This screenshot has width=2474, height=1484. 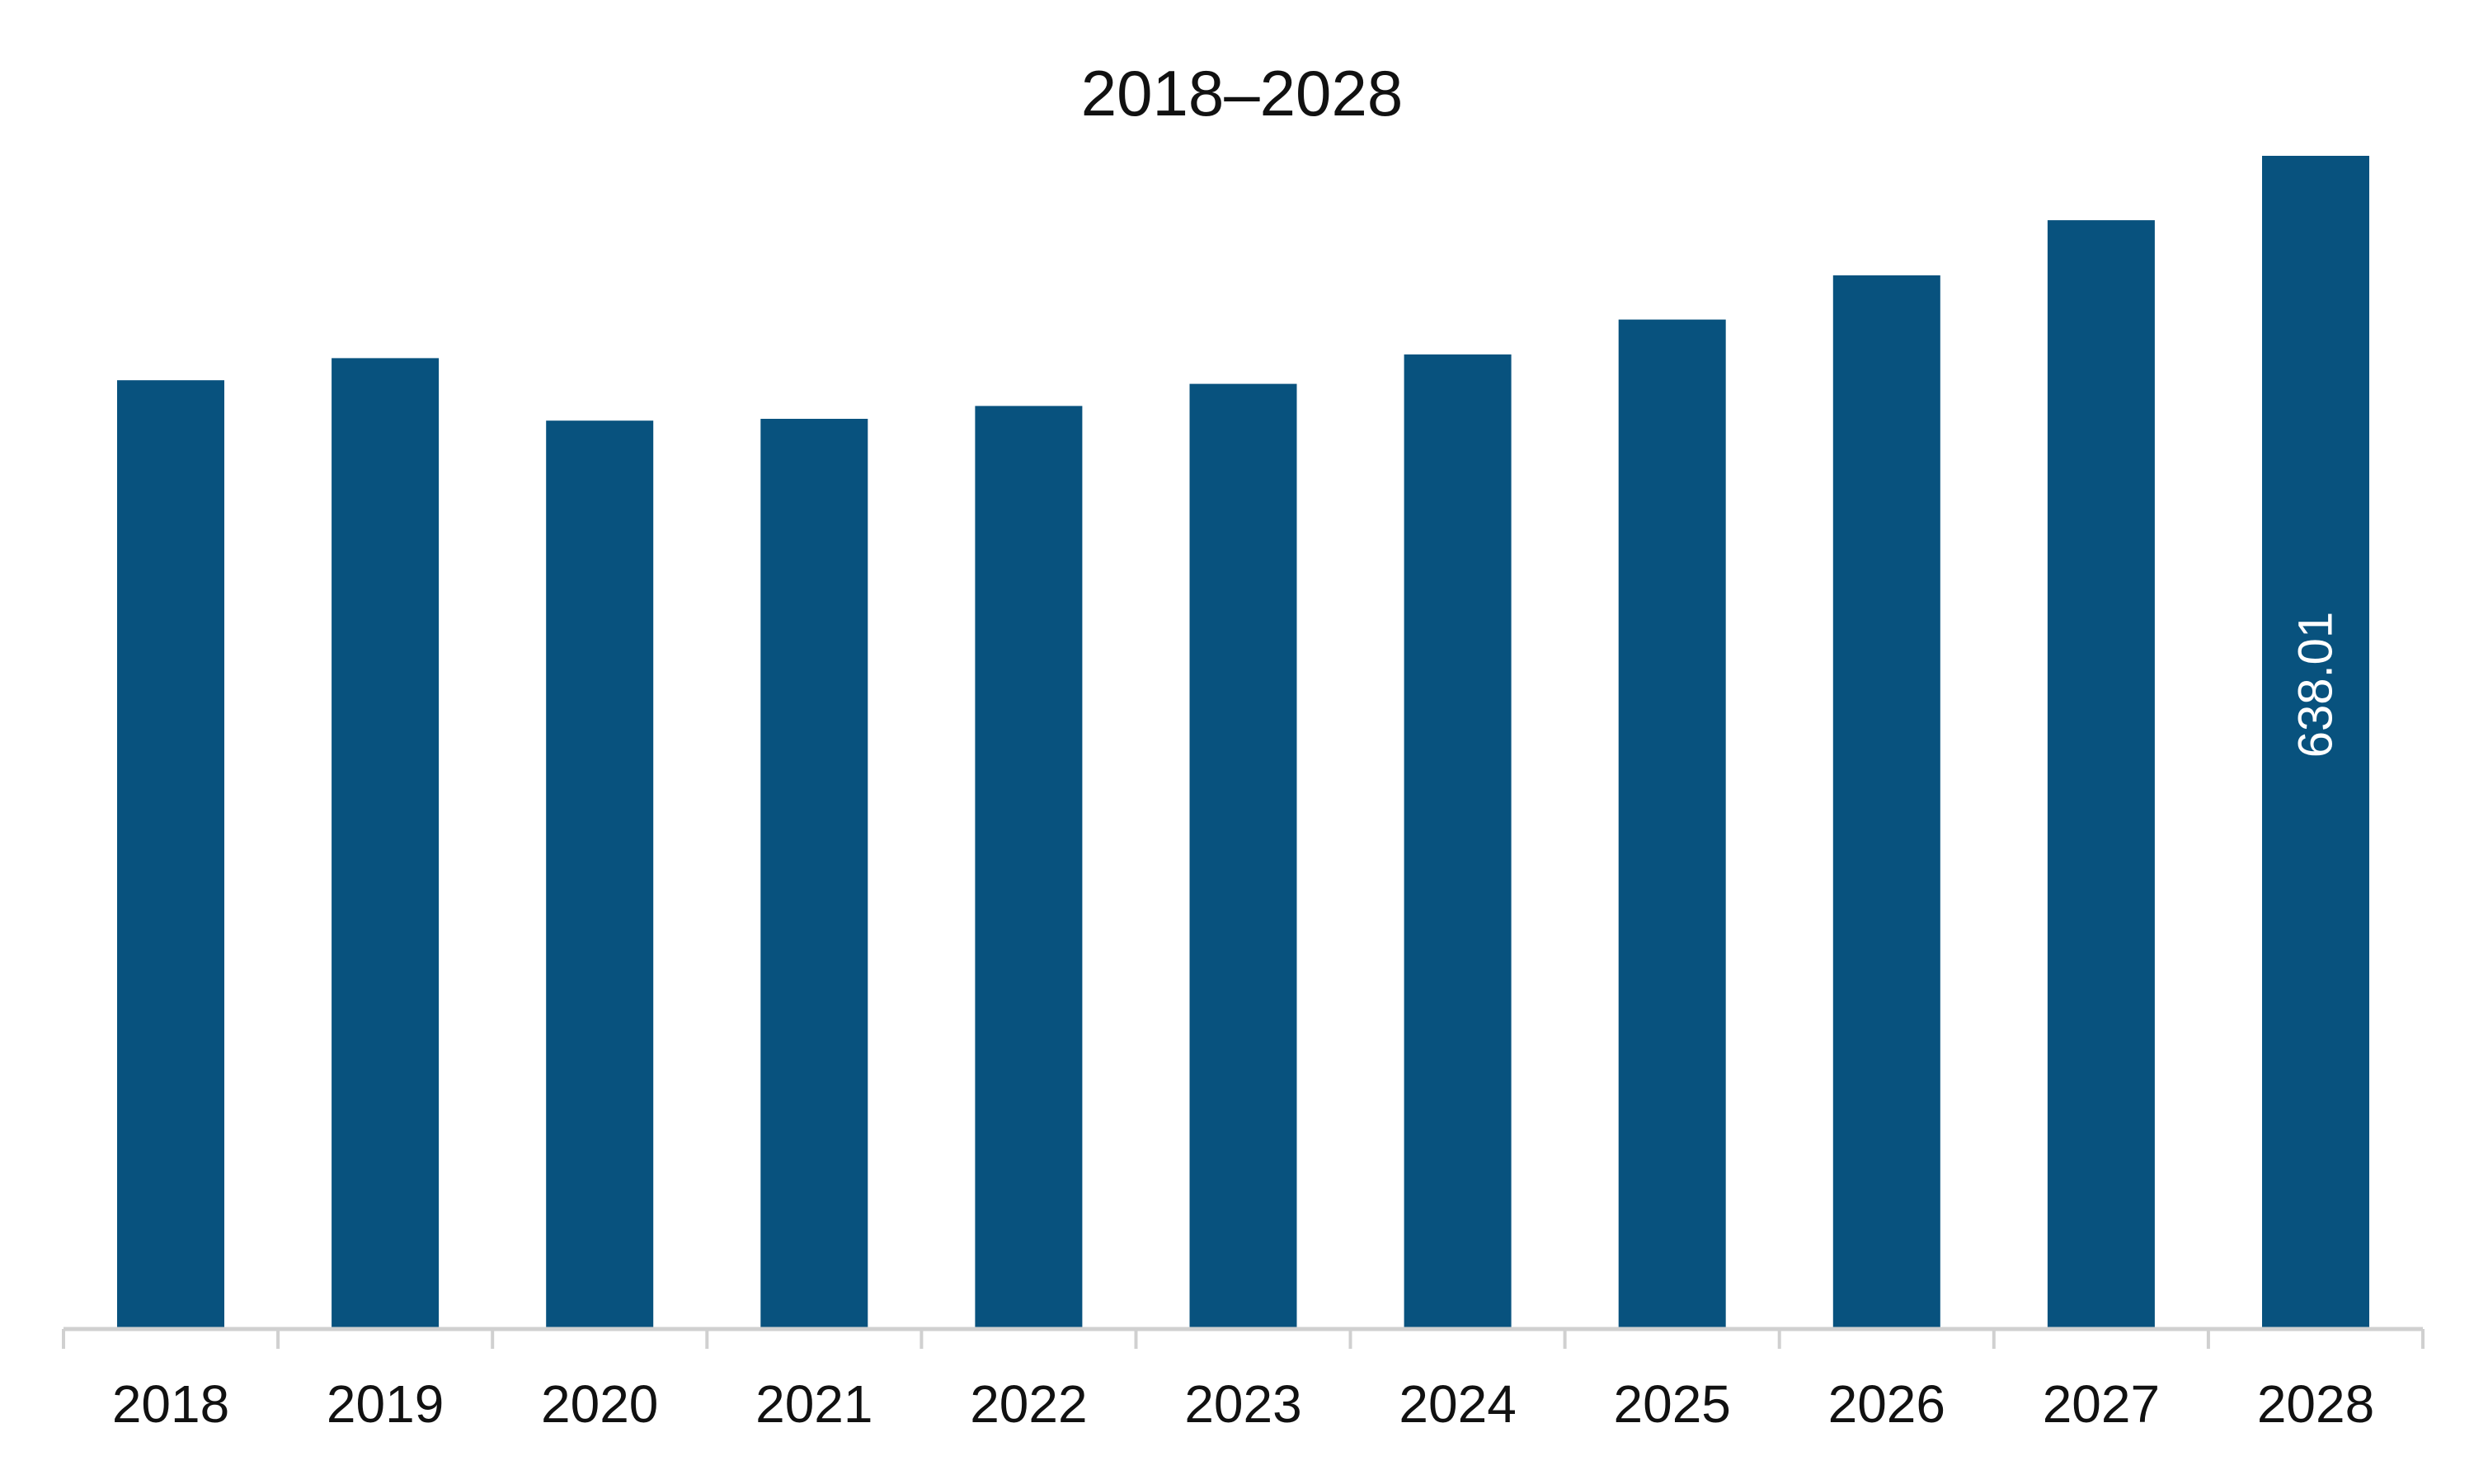 I want to click on x-tick-label-2027: 2027, so click(x=2101, y=1404).